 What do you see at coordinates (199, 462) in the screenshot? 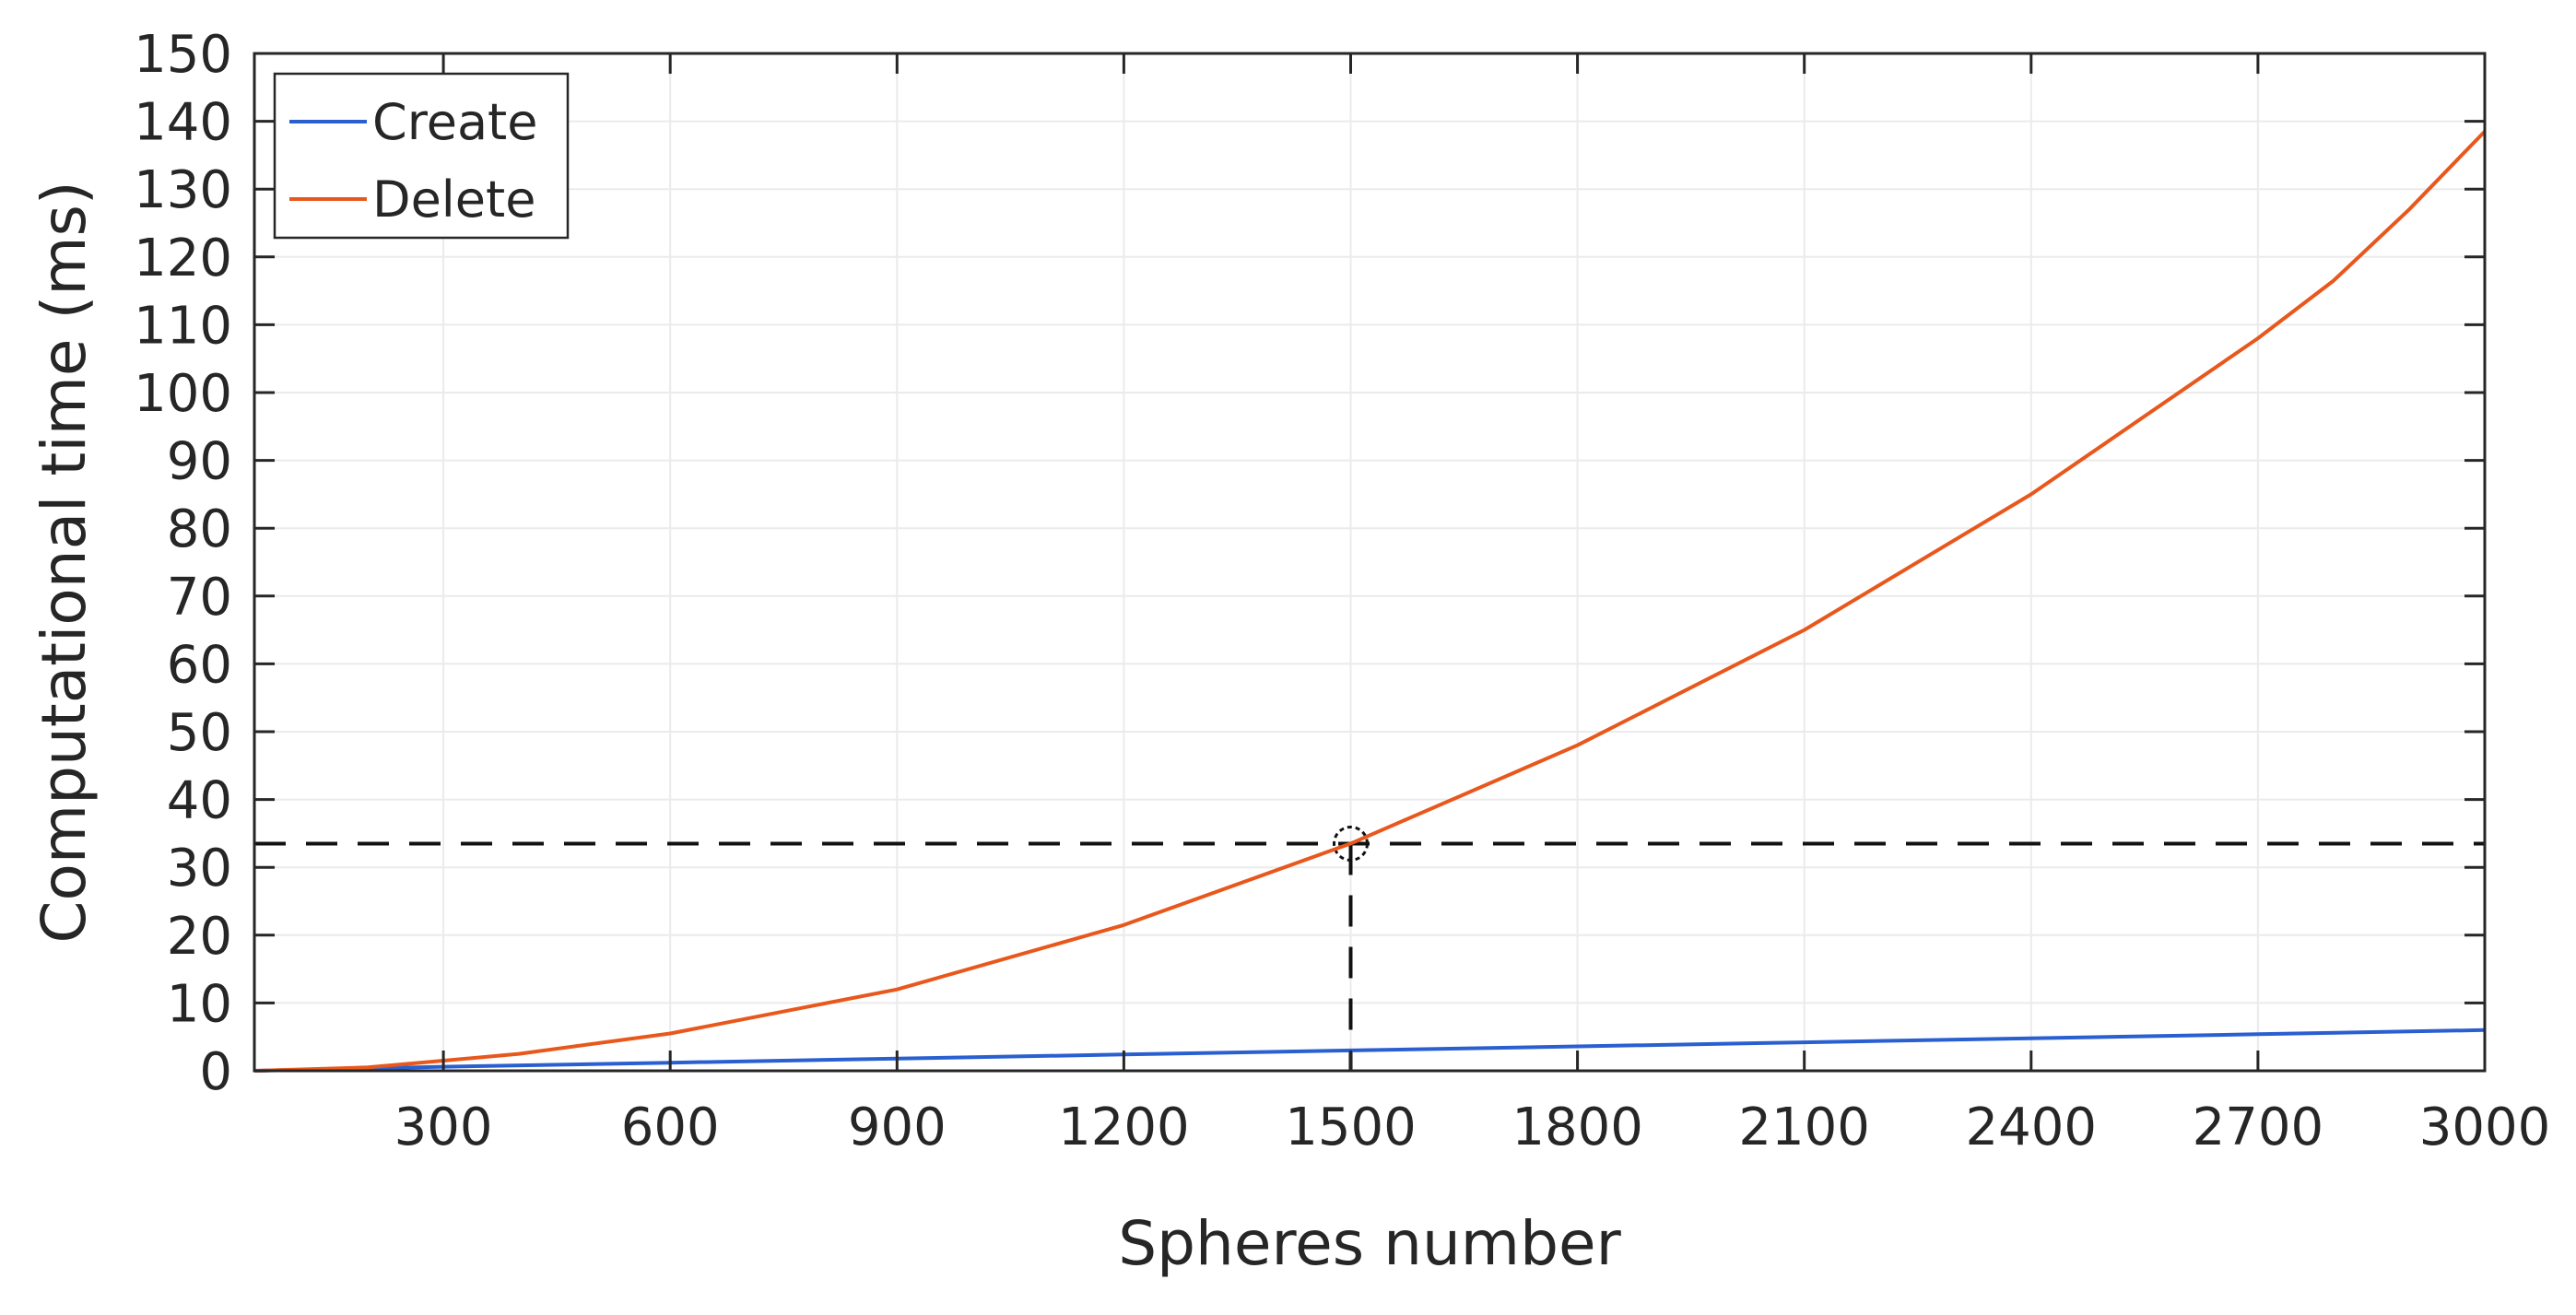
I see `y-tick-label: 90` at bounding box center [199, 462].